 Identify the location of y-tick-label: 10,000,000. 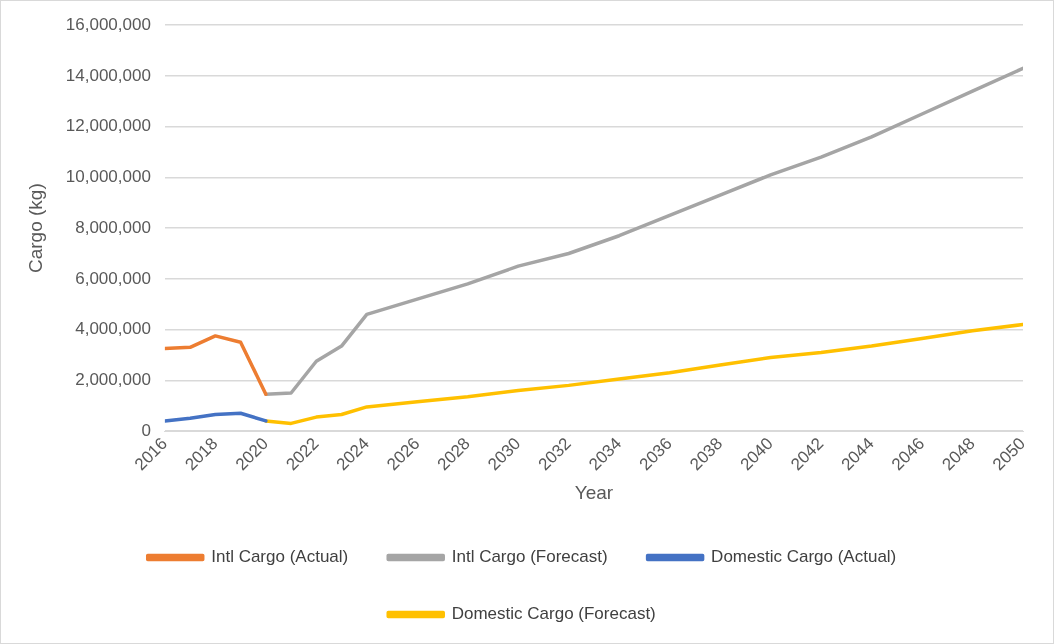
(108, 177).